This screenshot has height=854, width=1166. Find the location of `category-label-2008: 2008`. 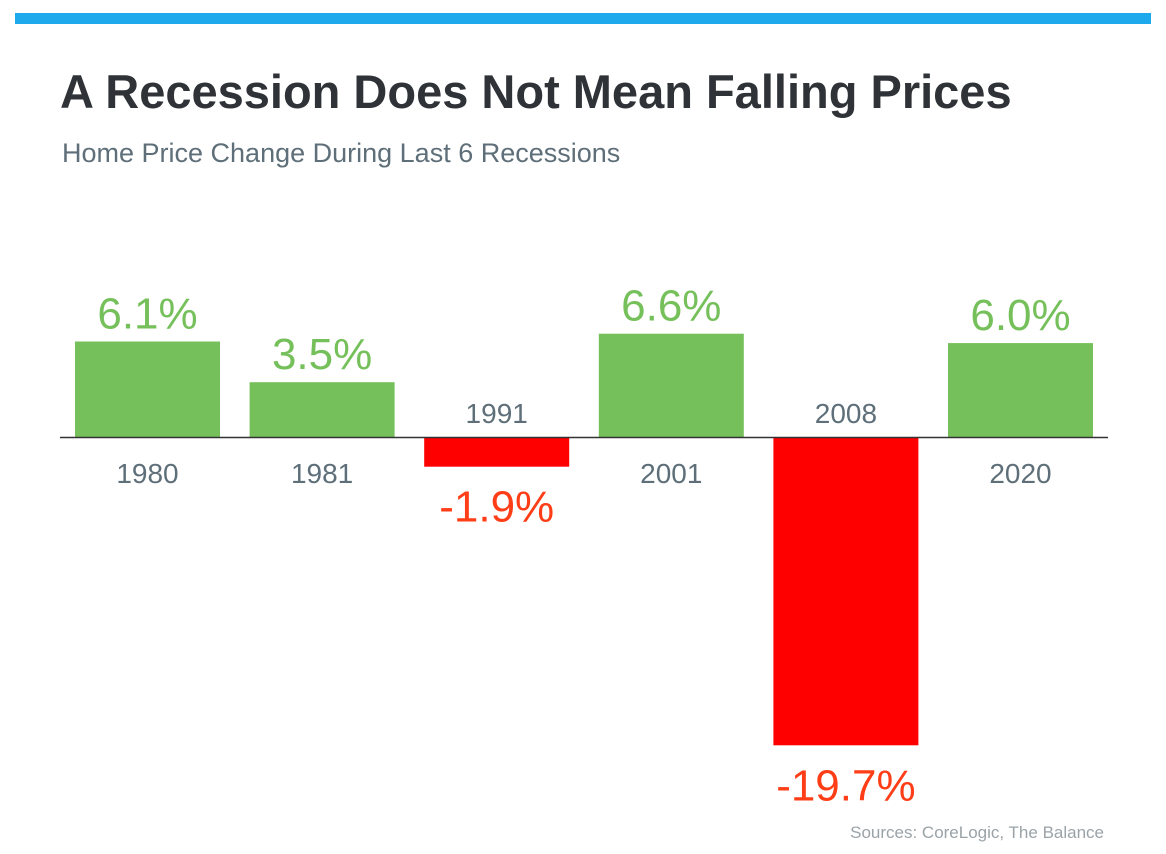

category-label-2008: 2008 is located at coordinates (846, 413).